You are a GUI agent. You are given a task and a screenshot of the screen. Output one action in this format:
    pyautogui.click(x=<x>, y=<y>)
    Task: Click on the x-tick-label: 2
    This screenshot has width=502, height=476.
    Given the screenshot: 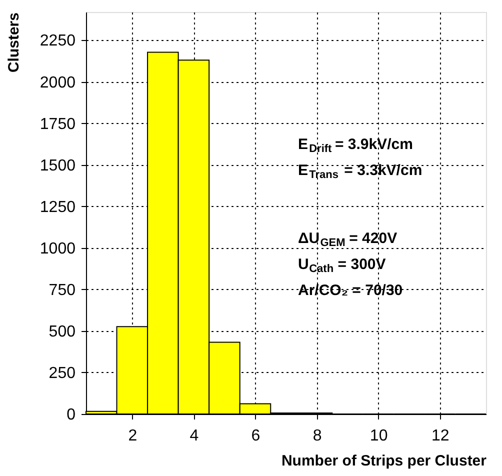 What is the action you would take?
    pyautogui.click(x=133, y=436)
    